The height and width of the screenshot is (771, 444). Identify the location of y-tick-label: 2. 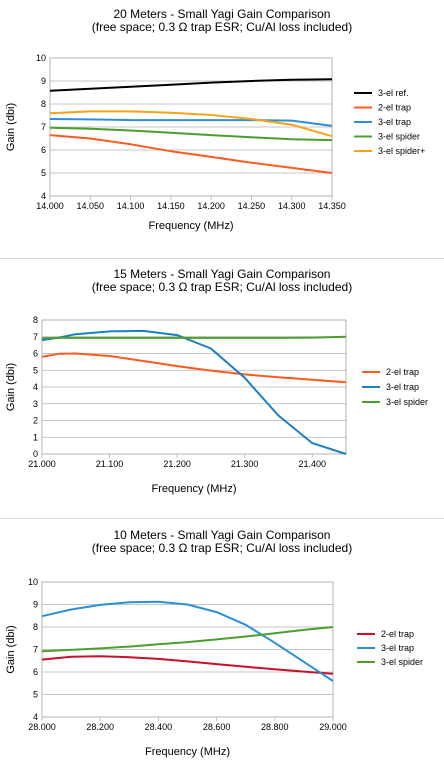
(35, 421).